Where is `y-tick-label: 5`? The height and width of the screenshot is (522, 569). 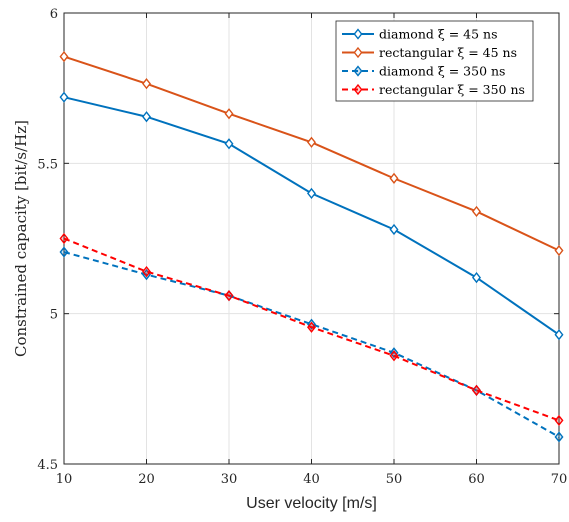 y-tick-label: 5 is located at coordinates (54, 315).